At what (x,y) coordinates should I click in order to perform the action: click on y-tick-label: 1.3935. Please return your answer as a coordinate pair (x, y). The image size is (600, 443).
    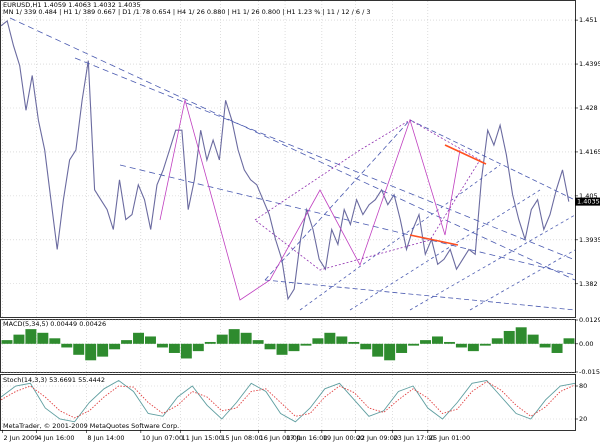
    Looking at the image, I should click on (589, 240).